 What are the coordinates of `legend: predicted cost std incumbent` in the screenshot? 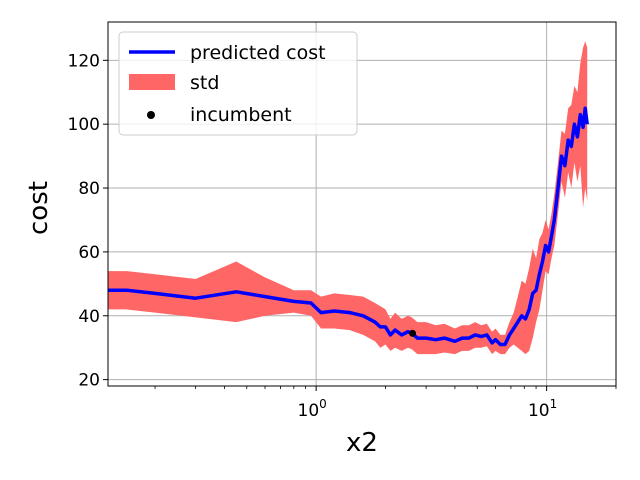 It's located at (238, 83).